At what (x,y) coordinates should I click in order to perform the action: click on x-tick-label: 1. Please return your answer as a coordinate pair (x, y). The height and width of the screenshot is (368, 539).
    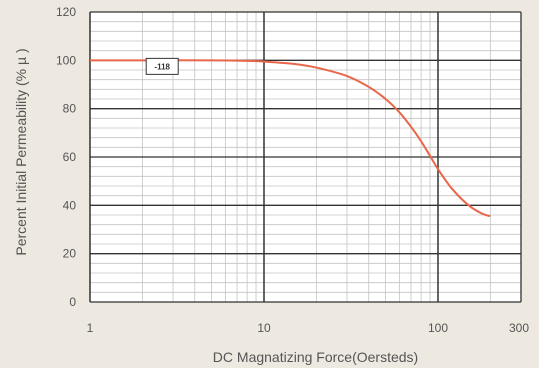
    Looking at the image, I should click on (90, 328).